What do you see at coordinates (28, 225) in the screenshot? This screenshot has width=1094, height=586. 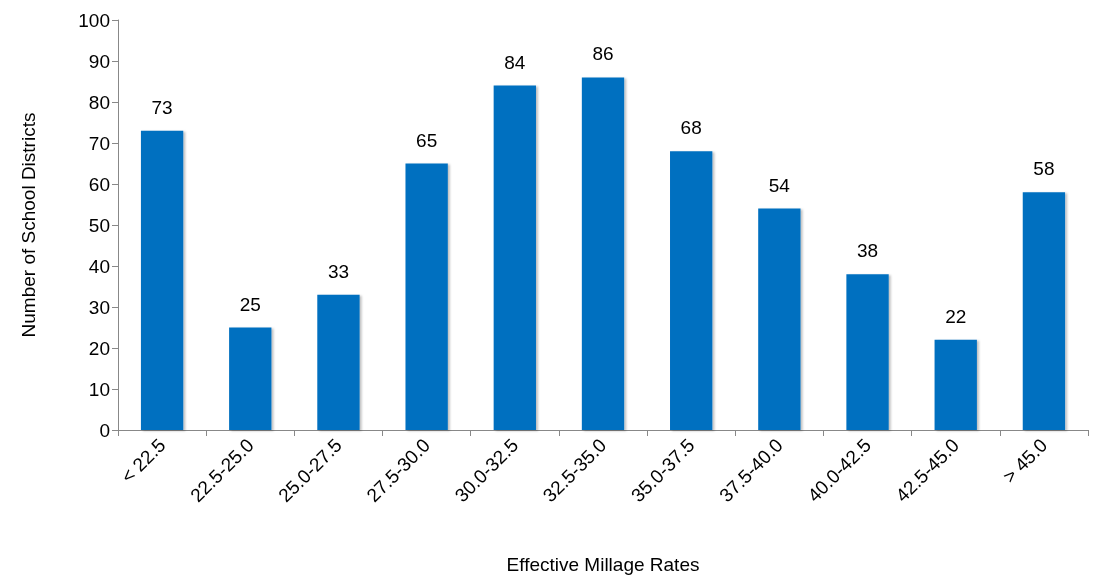 I see `y-axis-title: Number of School Districts` at bounding box center [28, 225].